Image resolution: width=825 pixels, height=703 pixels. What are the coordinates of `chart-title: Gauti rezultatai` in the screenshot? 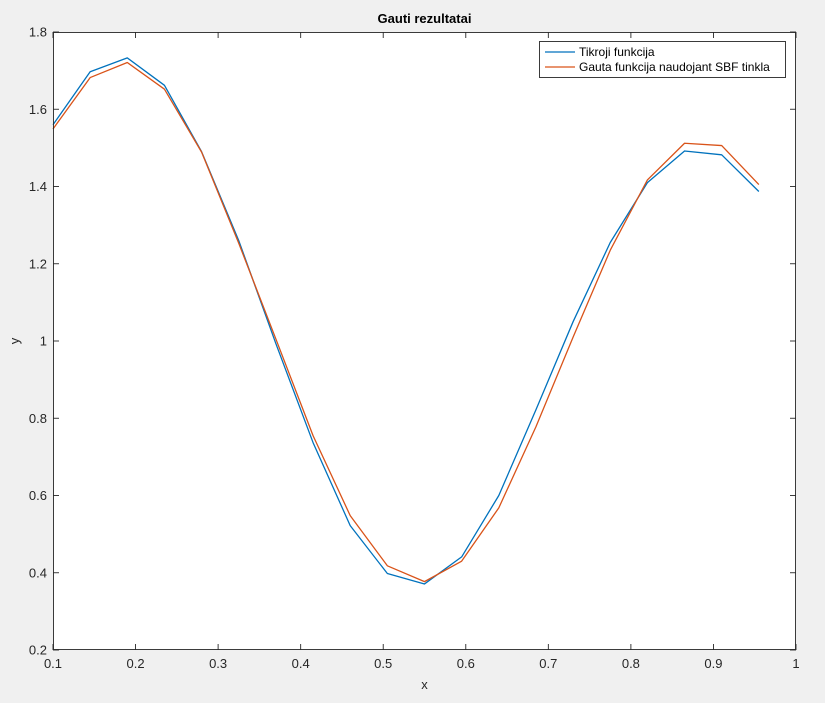 It's located at (425, 18).